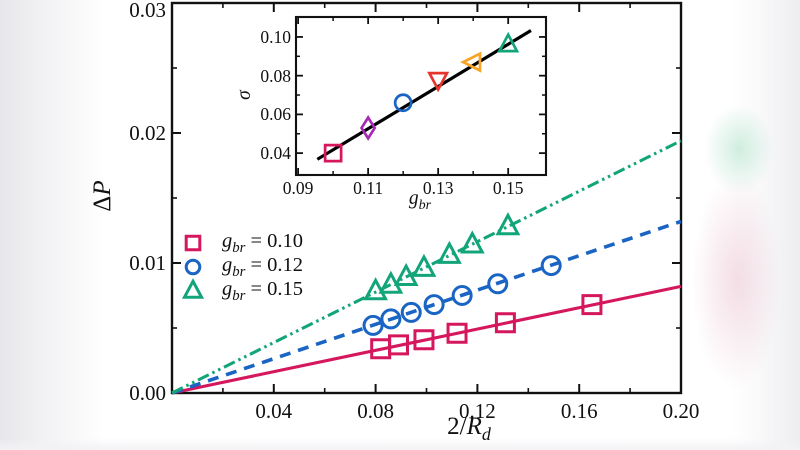 The image size is (800, 450). Describe the element at coordinates (147, 263) in the screenshot. I see `main-y-tick-label-0.01: 0.01` at that location.